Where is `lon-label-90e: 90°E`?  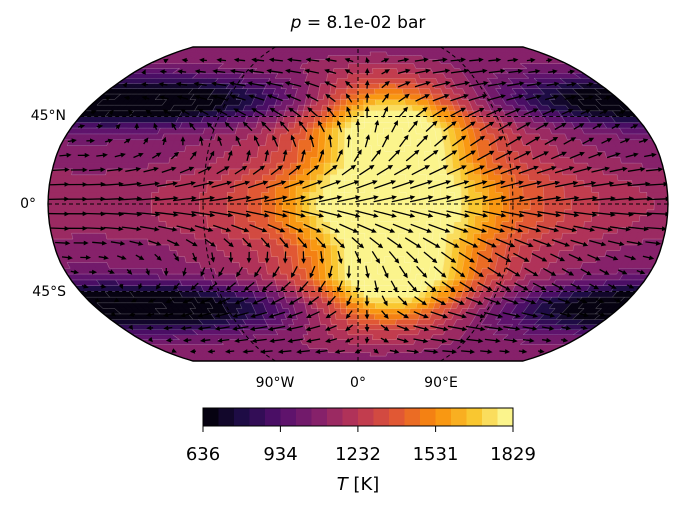 lon-label-90e: 90°E is located at coordinates (441, 383).